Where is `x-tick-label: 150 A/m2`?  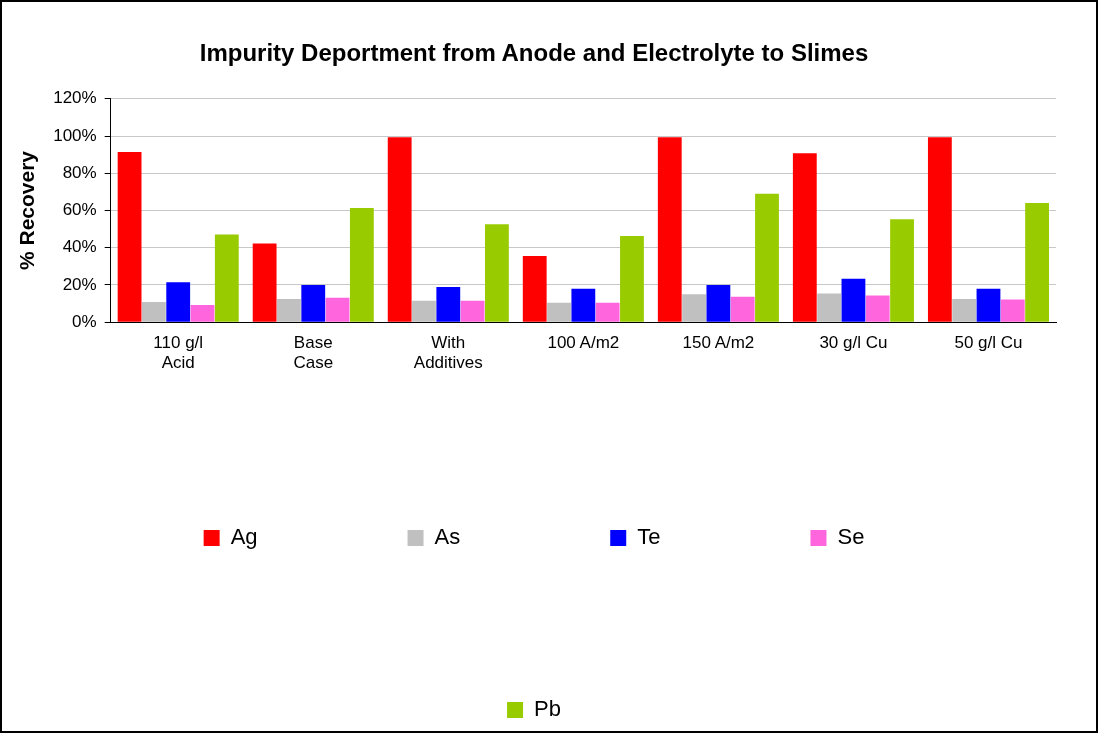 x-tick-label: 150 A/m2 is located at coordinates (718, 343).